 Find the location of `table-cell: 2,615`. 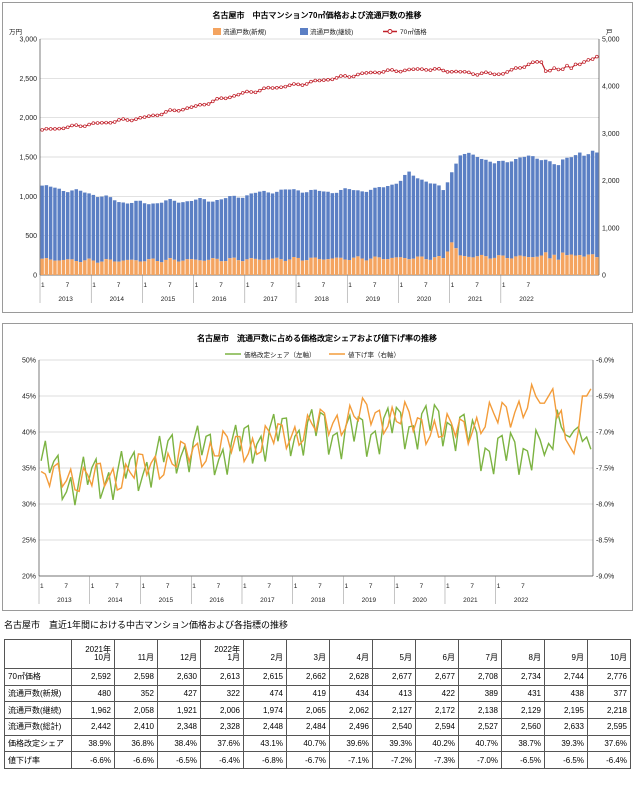

table-cell: 2,615 is located at coordinates (265, 677).